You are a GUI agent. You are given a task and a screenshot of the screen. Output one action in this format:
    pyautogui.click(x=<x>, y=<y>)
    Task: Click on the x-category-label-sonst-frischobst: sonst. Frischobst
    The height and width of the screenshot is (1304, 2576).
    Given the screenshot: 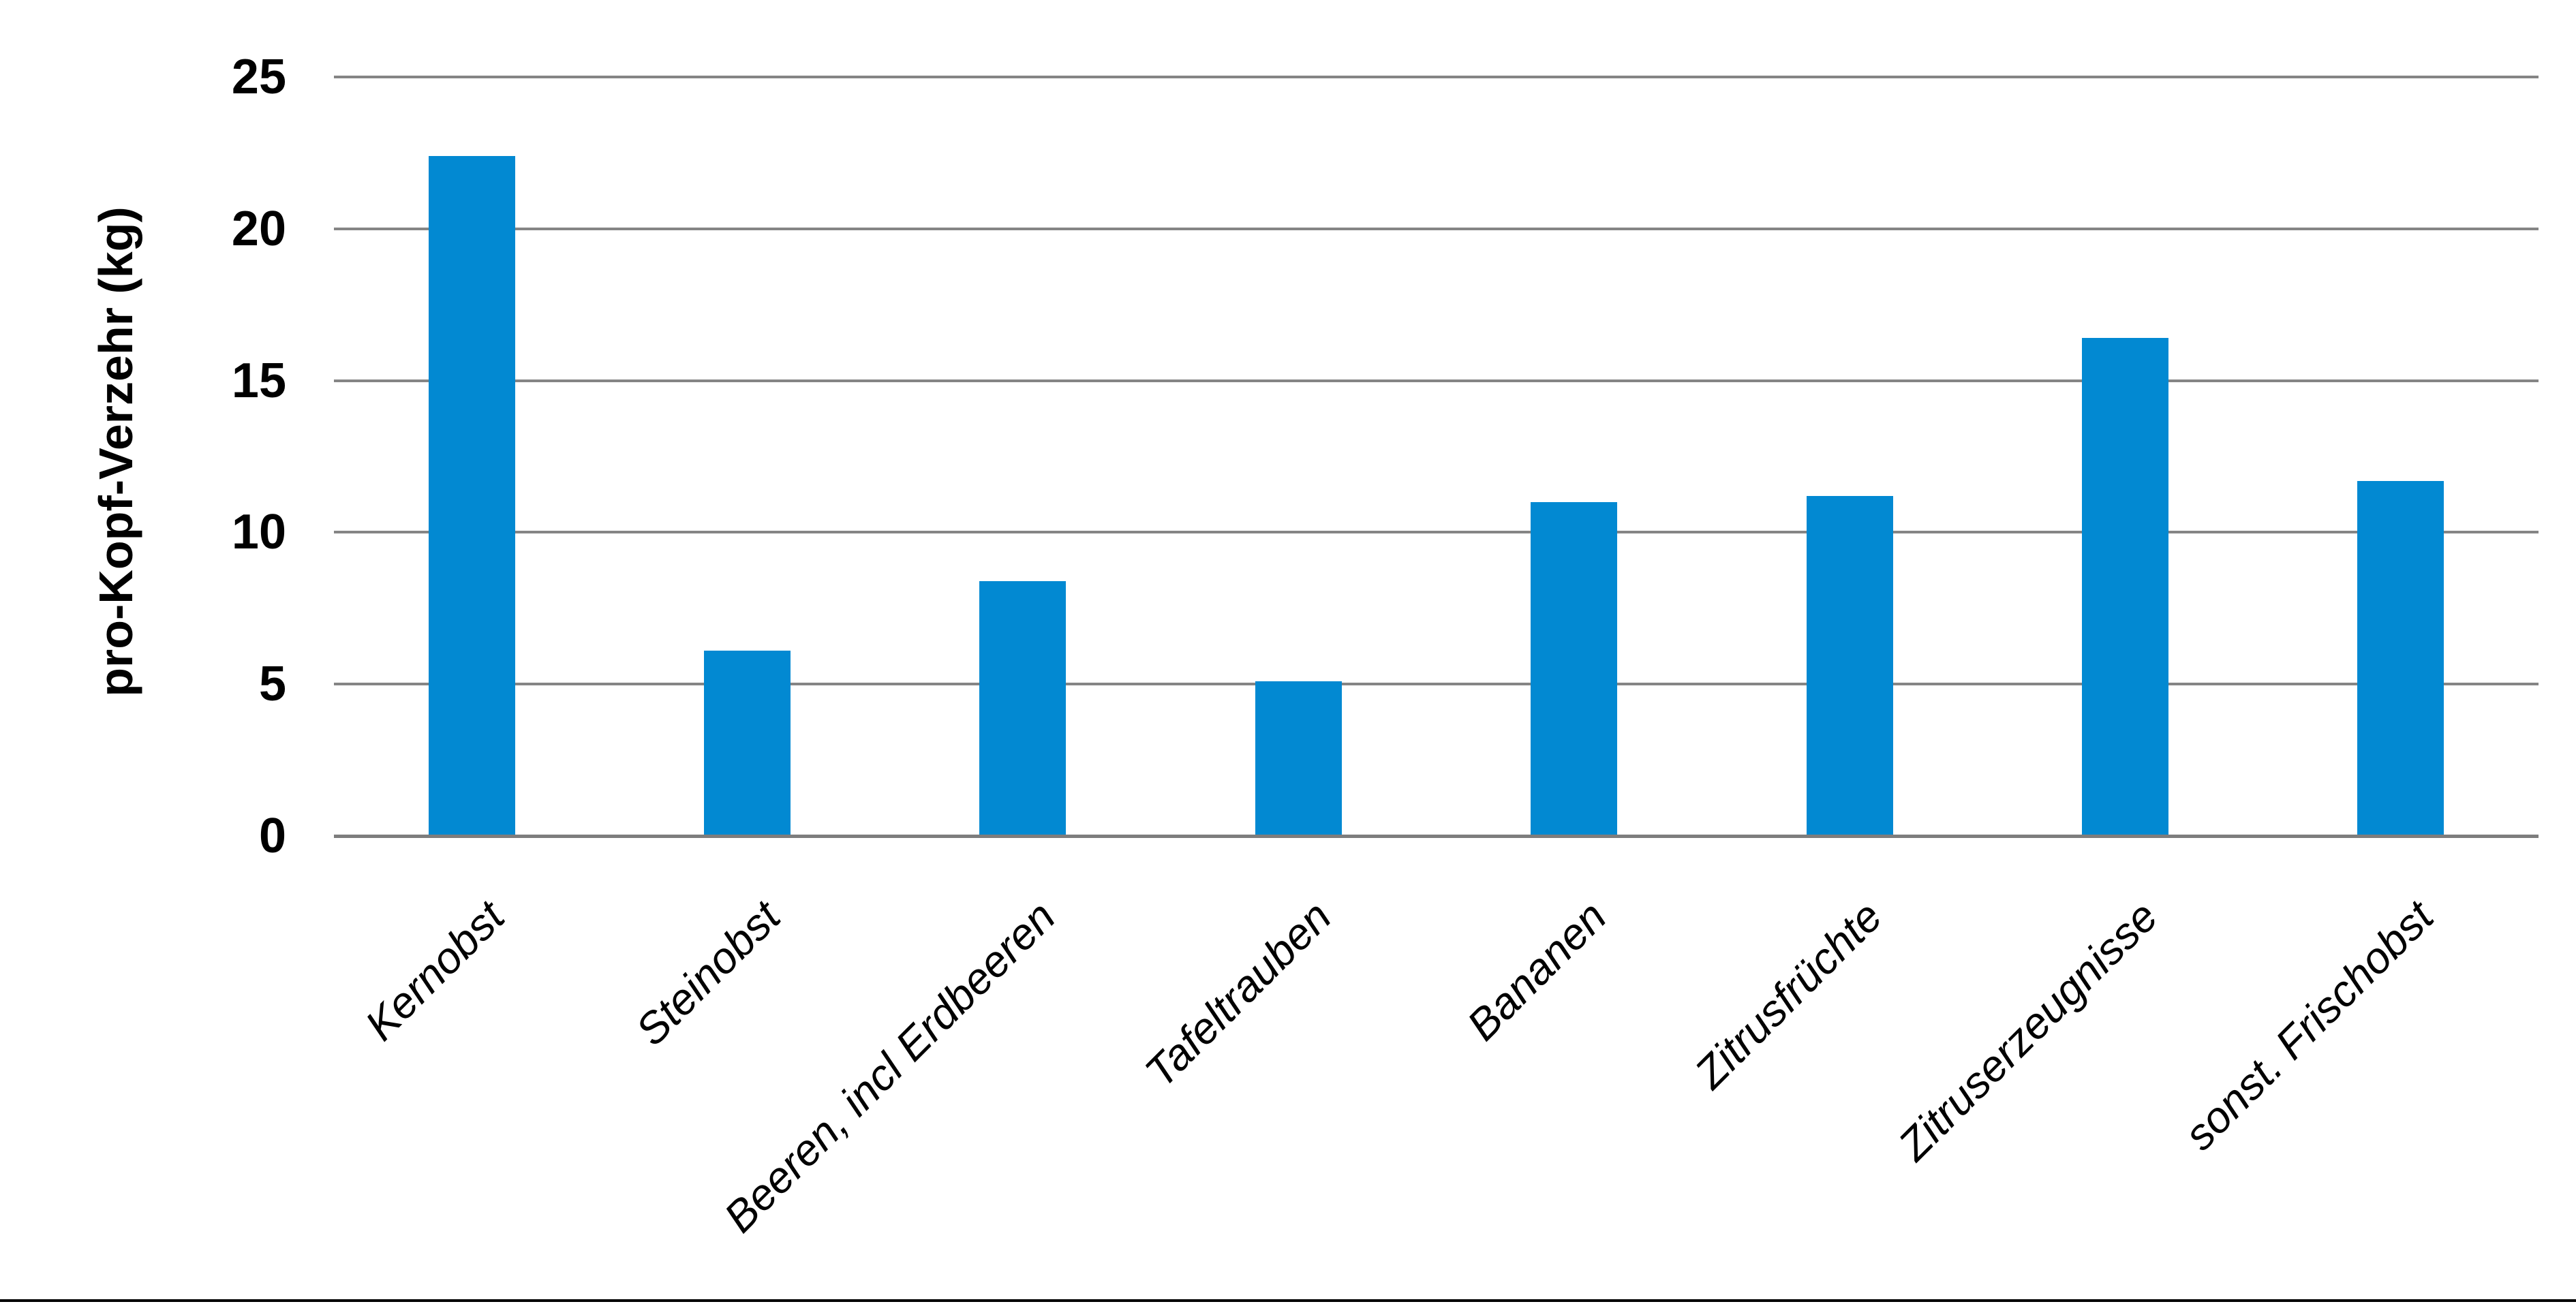 What is the action you would take?
    pyautogui.click(x=2309, y=1025)
    